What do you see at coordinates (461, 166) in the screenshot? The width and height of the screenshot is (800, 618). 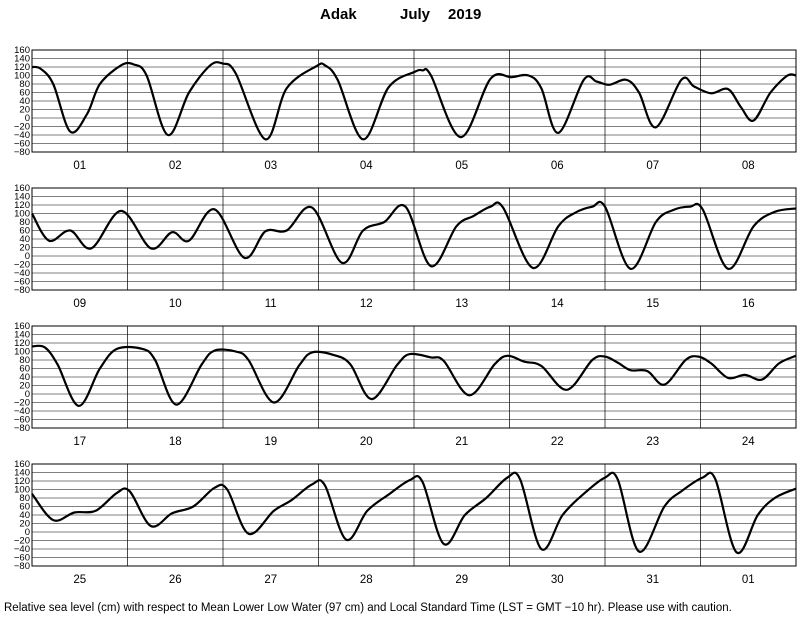 I see `x-day-label: 05` at bounding box center [461, 166].